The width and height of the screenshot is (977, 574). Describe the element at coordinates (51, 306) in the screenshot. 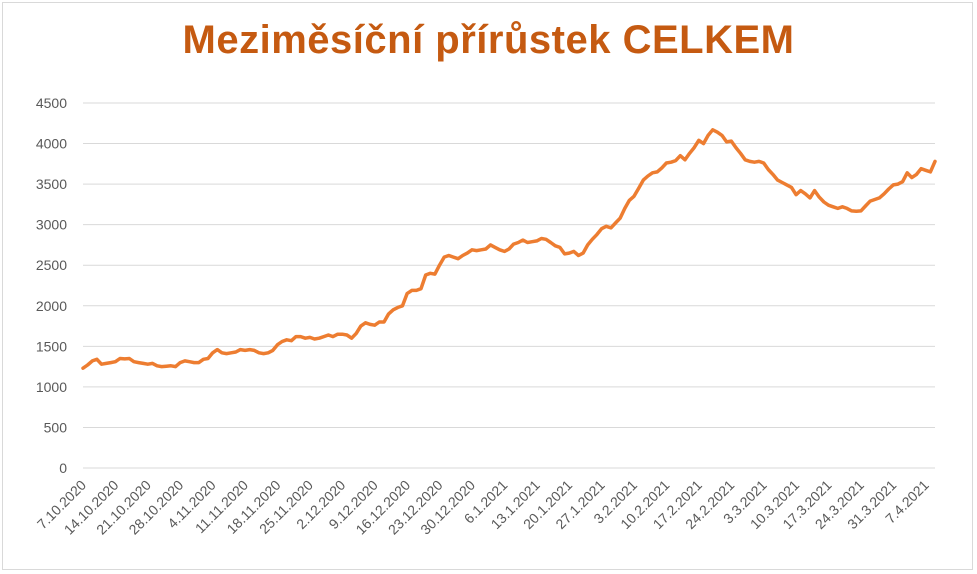

I see `y-tick-label: 2000` at that location.